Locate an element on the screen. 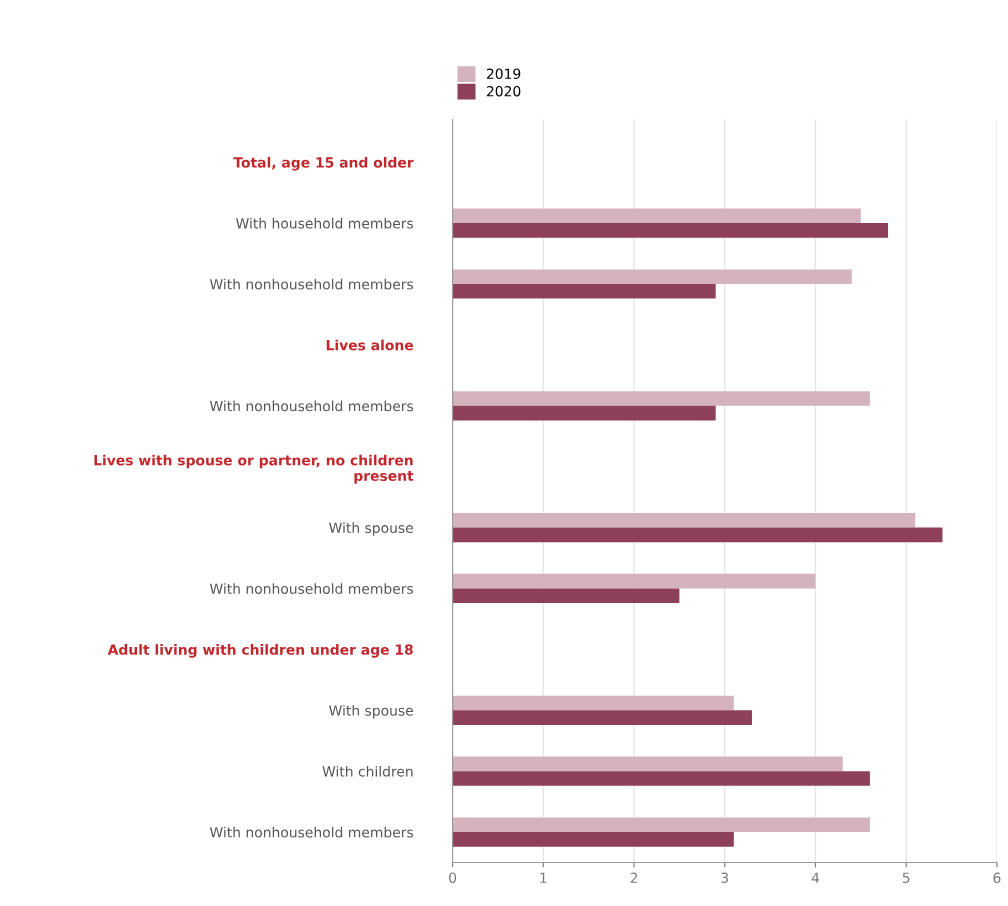  x-tick-label: 5 is located at coordinates (906, 877).